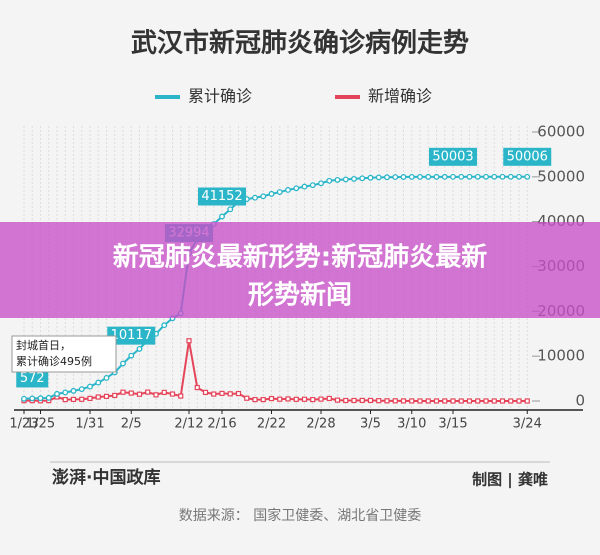 This screenshot has height=555, width=600. I want to click on x-tick-label: 3/15, so click(452, 424).